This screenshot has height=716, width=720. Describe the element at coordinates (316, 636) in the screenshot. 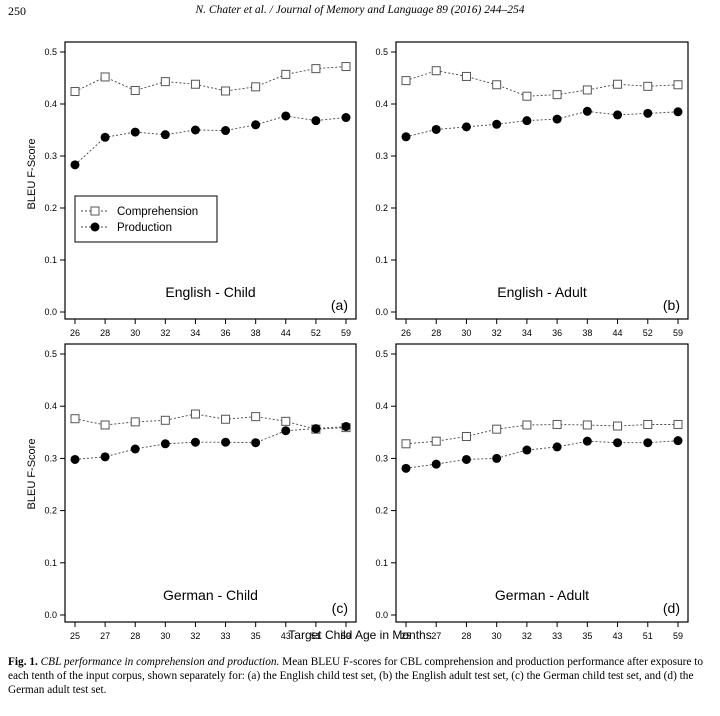

I see `panel-c-xtick-label: 51` at that location.